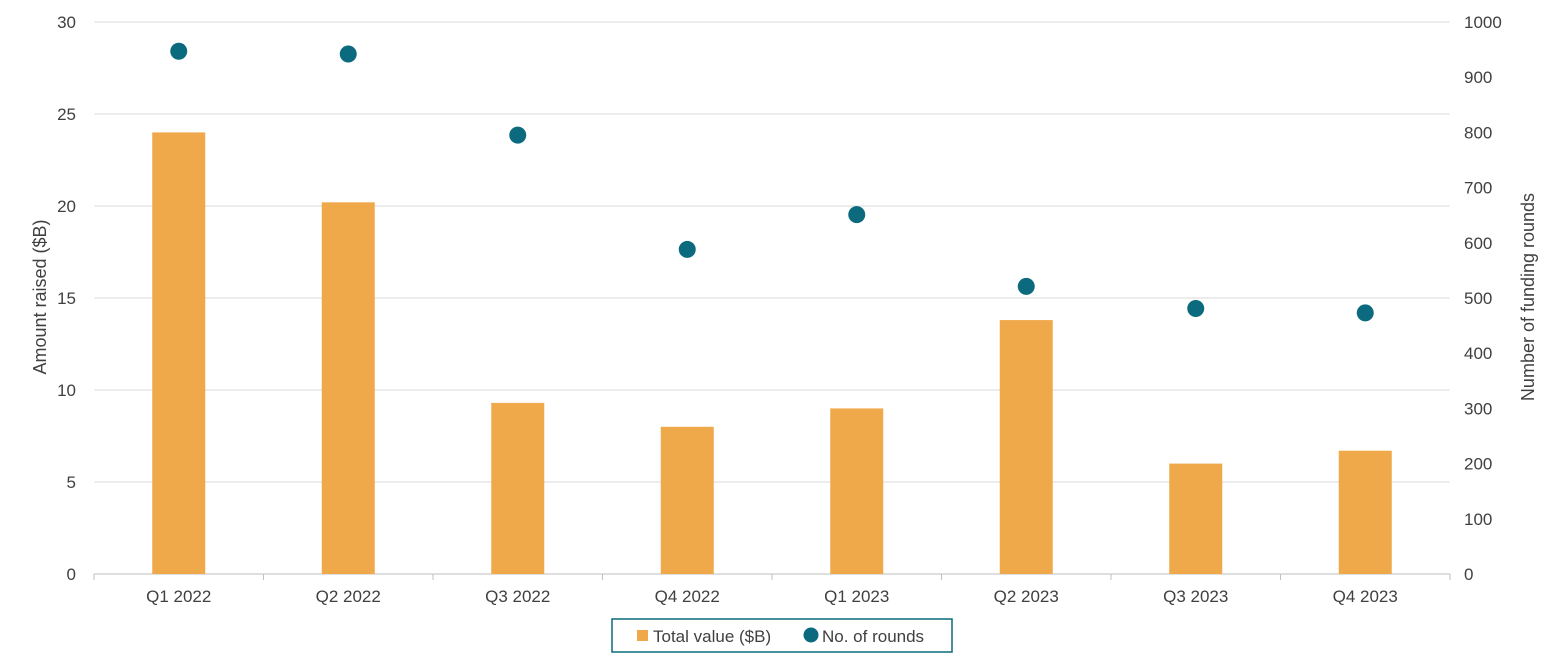 This screenshot has width=1564, height=670. I want to click on x-tick-label: Q3 2022, so click(517, 596).